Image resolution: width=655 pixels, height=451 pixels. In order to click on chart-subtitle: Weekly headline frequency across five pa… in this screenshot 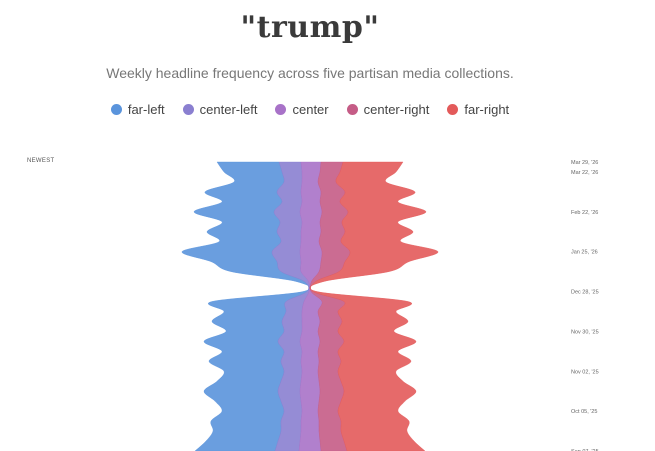, I will do `click(310, 73)`.